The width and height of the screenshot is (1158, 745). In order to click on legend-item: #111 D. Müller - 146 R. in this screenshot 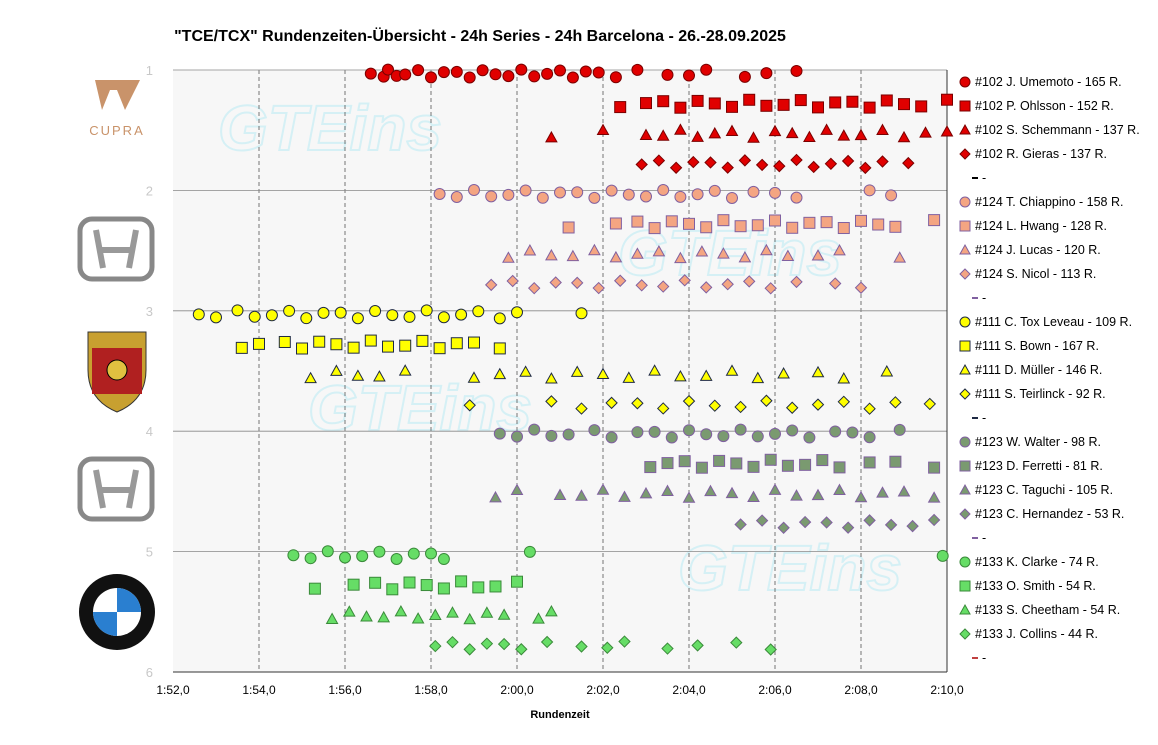, I will do `click(1058, 370)`.